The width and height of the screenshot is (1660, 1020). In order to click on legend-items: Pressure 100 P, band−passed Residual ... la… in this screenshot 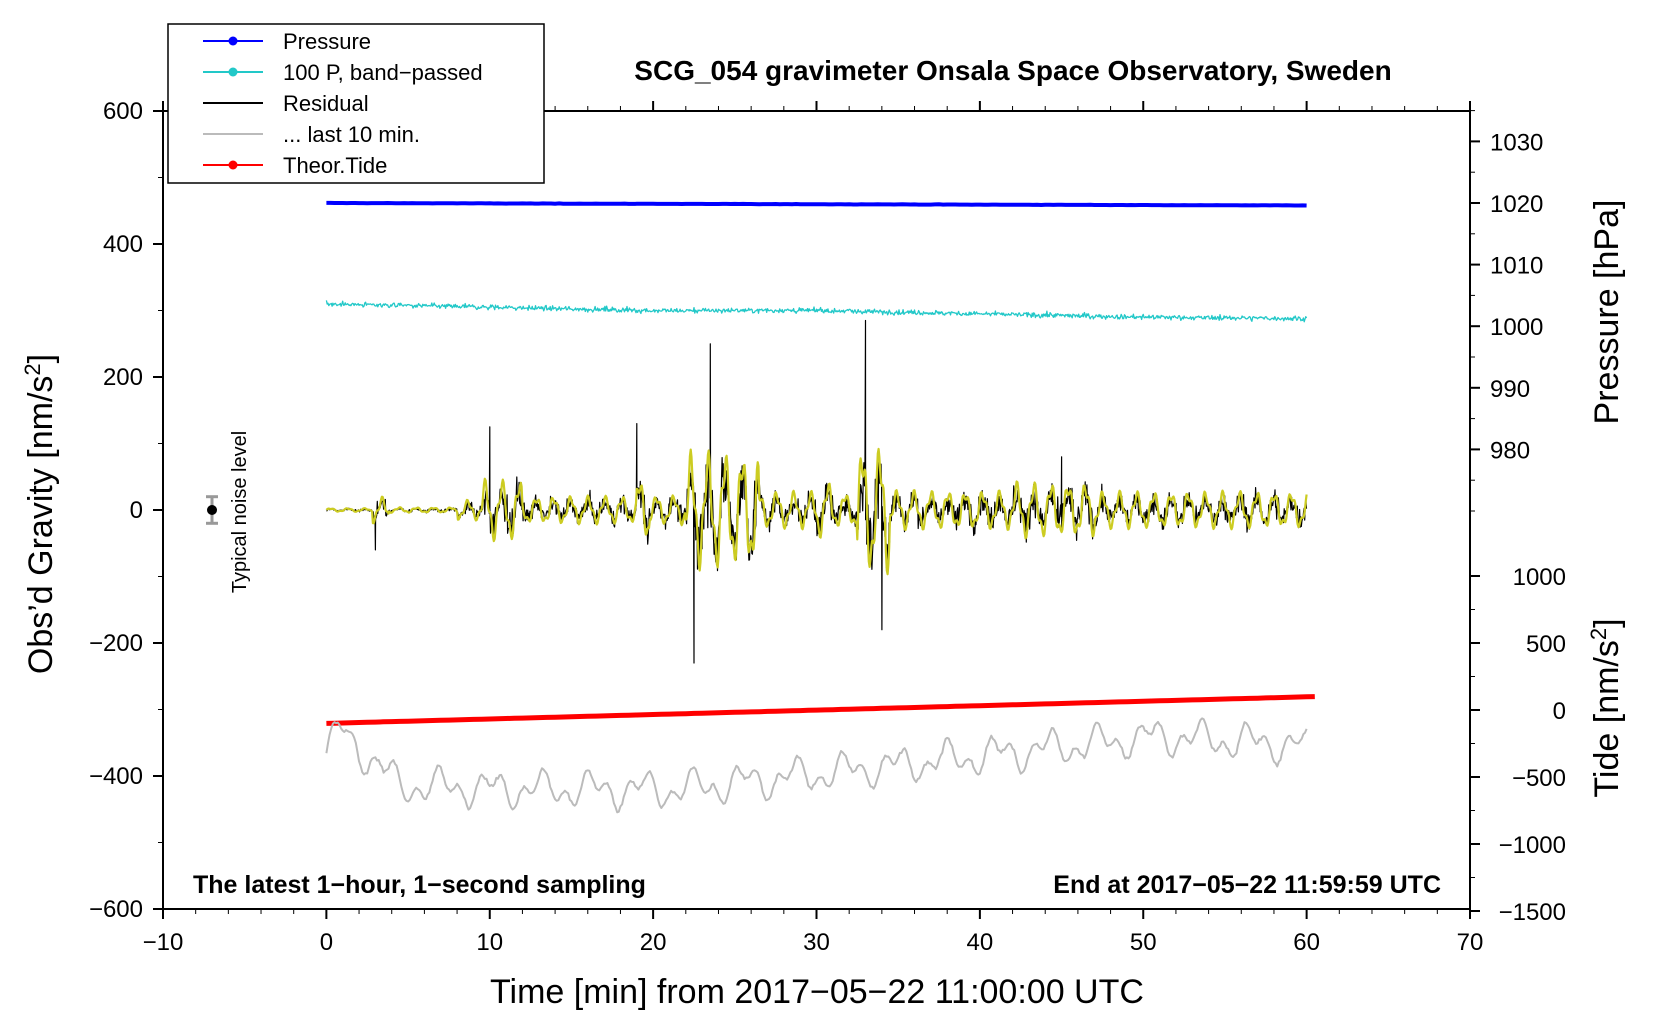, I will do `click(343, 103)`.